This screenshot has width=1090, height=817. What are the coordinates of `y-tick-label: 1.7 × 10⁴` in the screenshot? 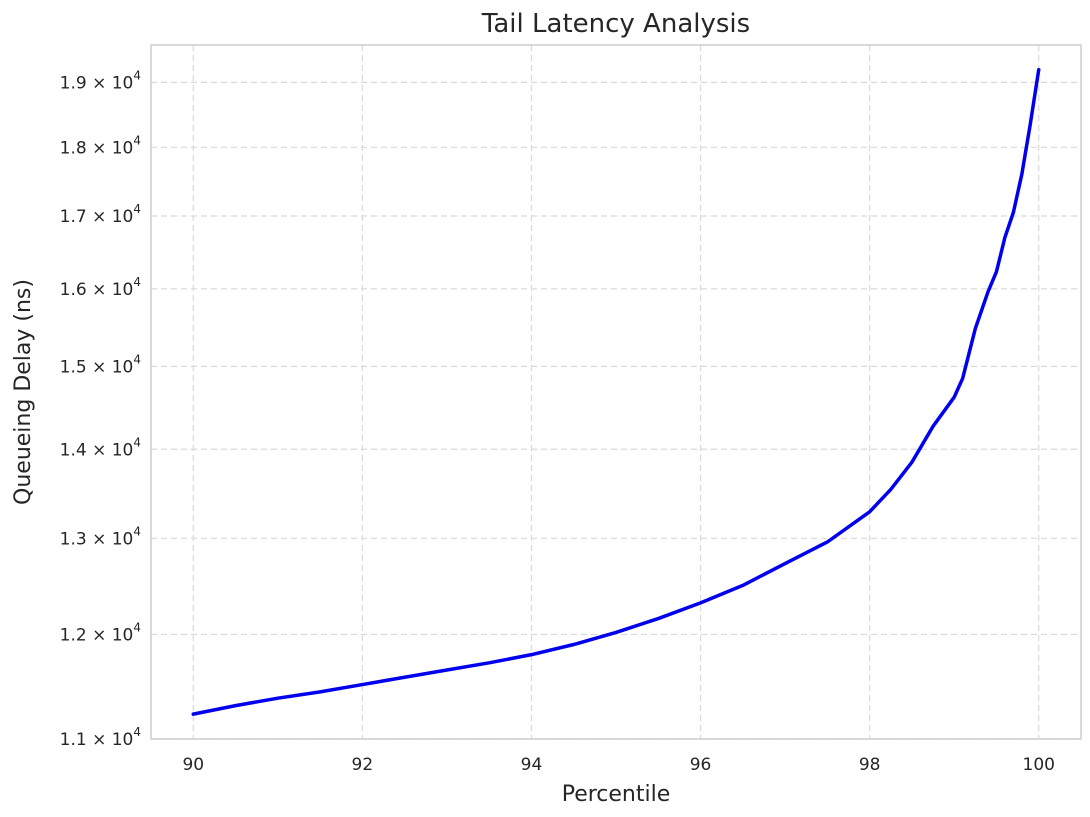 It's located at (100, 214).